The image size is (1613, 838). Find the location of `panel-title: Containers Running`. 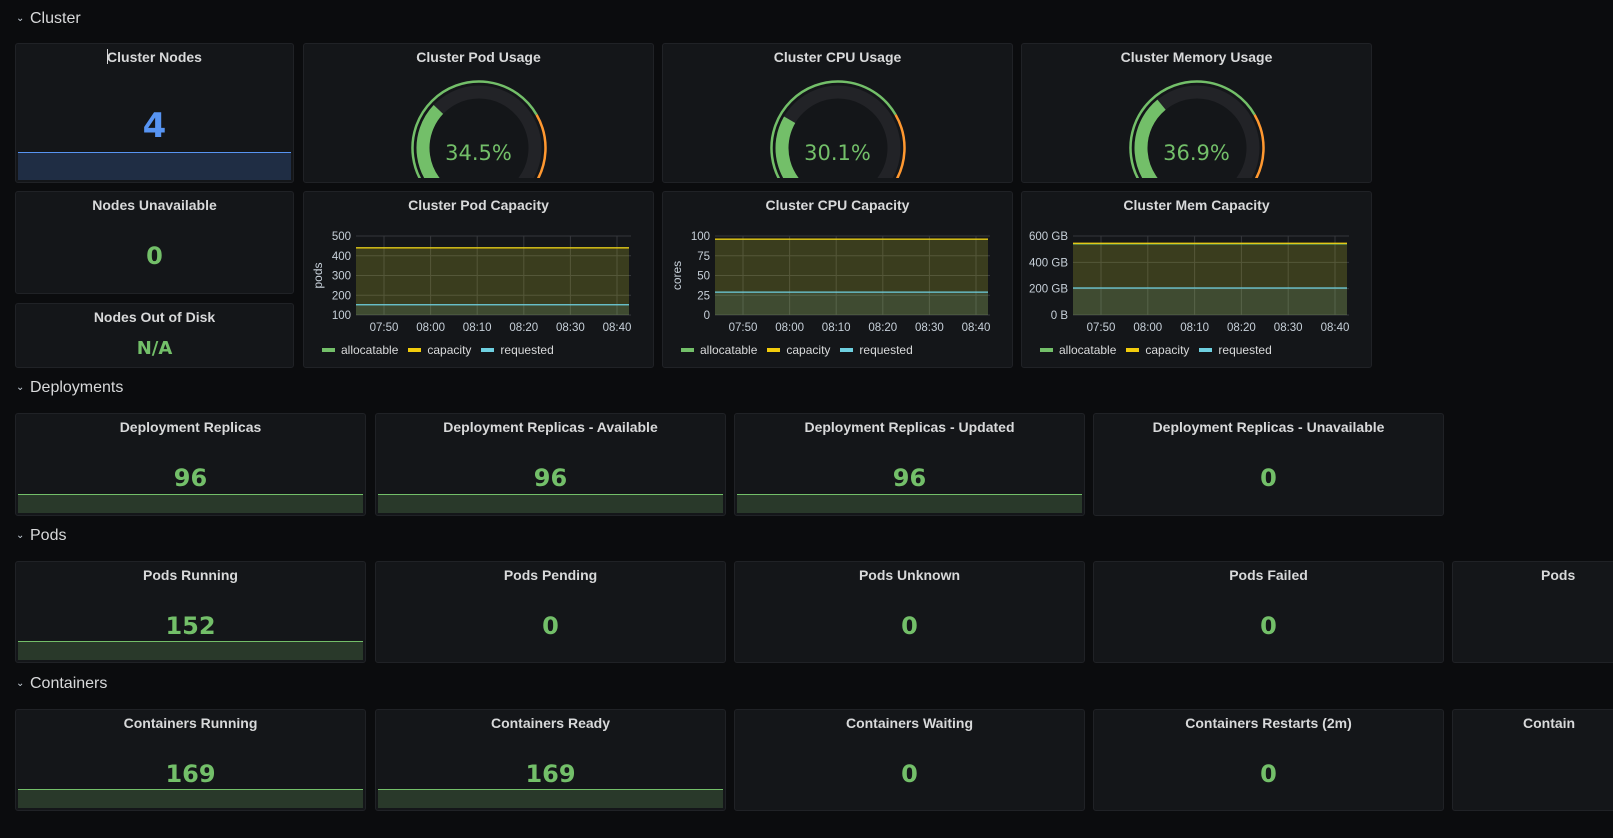

panel-title: Containers Running is located at coordinates (190, 723).